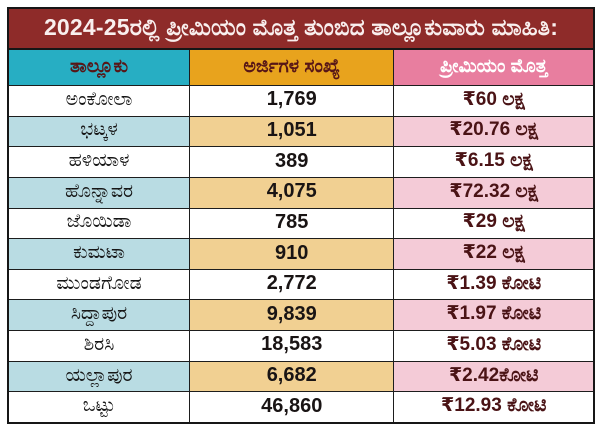  Describe the element at coordinates (493, 162) in the screenshot. I see `premium-amount-cell: ₹6.15 ಲಕ್ಷ` at that location.